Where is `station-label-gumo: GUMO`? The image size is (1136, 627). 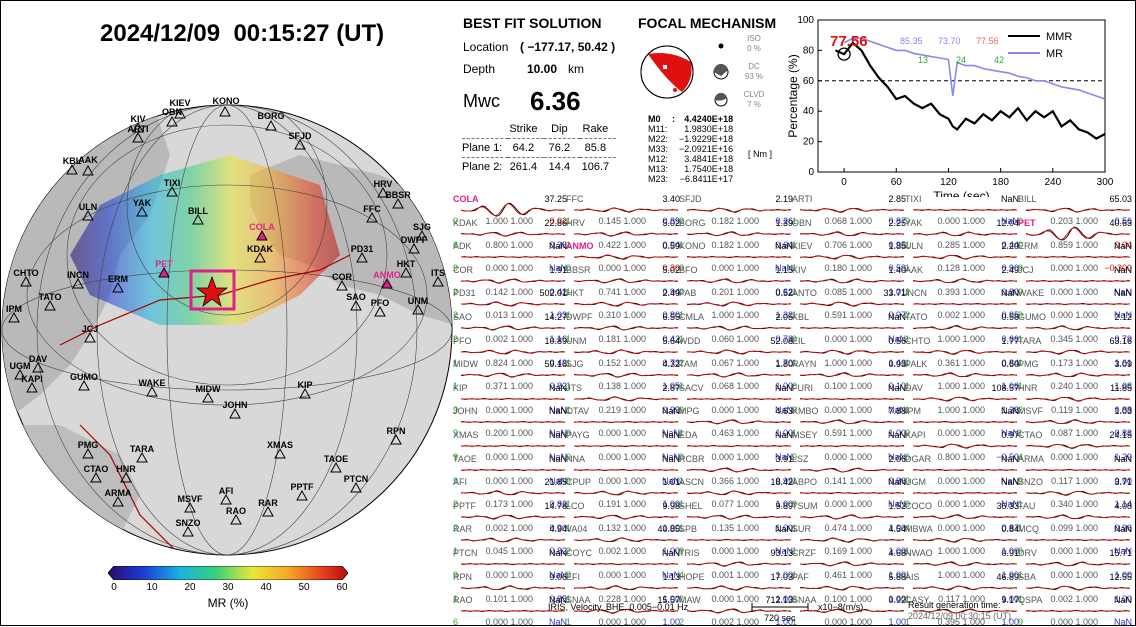 station-label-gumo: GUMO is located at coordinates (84, 377).